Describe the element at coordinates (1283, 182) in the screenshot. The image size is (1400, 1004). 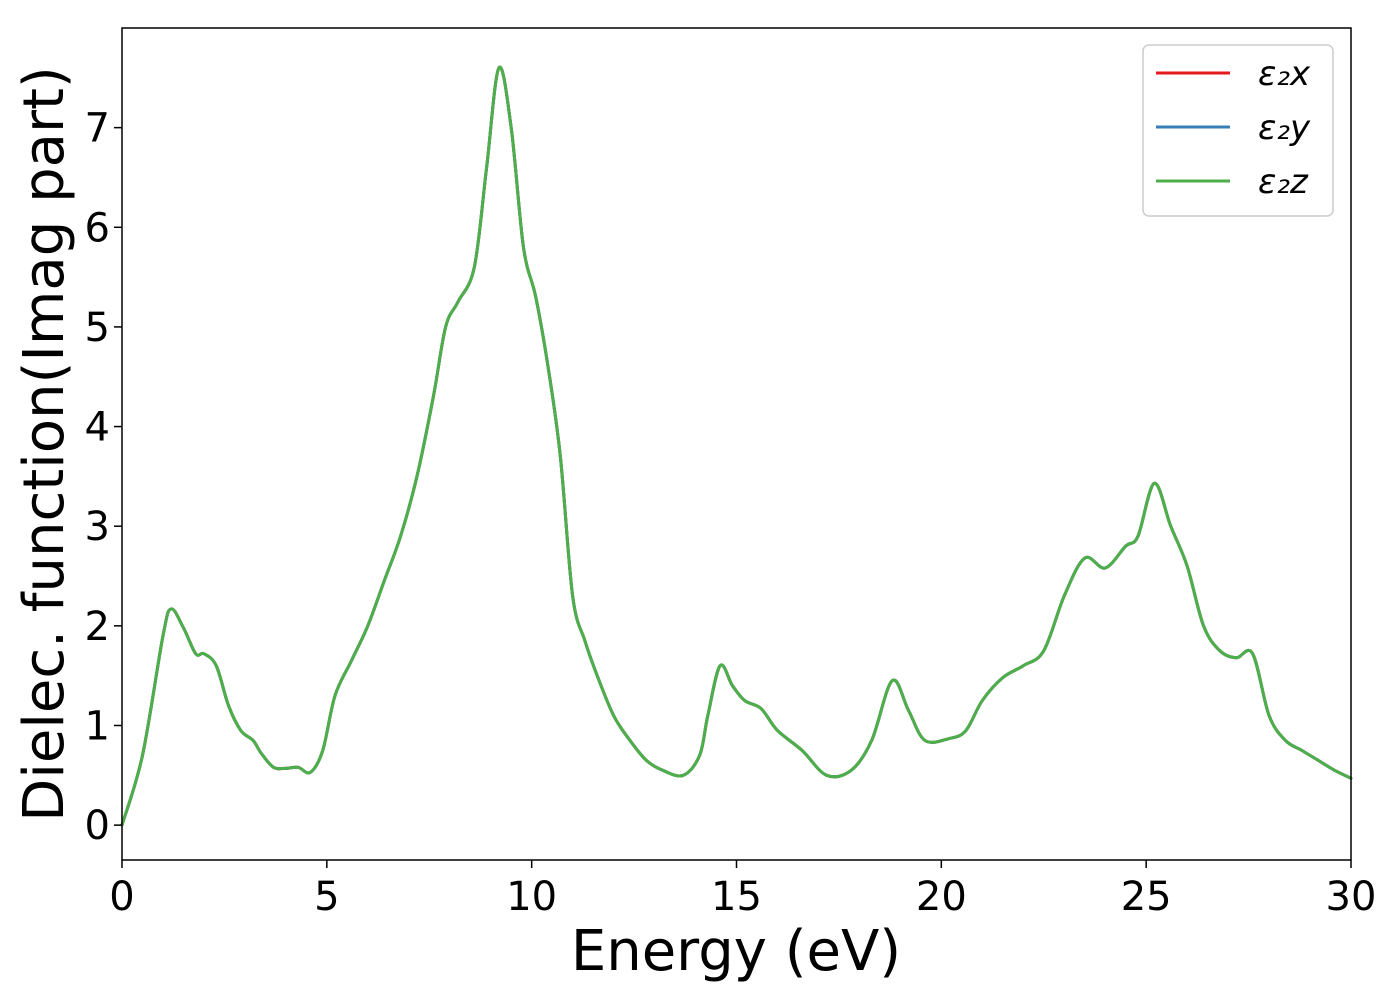
I see `legend-label-3: ε₂z` at that location.